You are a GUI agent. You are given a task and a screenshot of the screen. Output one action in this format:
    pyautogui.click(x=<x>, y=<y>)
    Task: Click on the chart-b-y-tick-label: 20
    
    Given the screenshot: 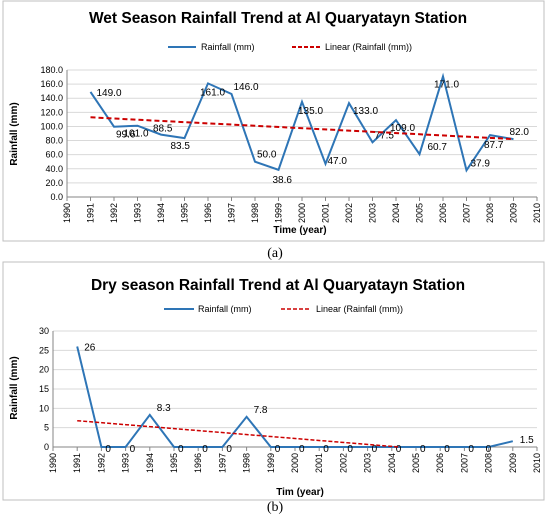 What is the action you would take?
    pyautogui.click(x=44, y=370)
    